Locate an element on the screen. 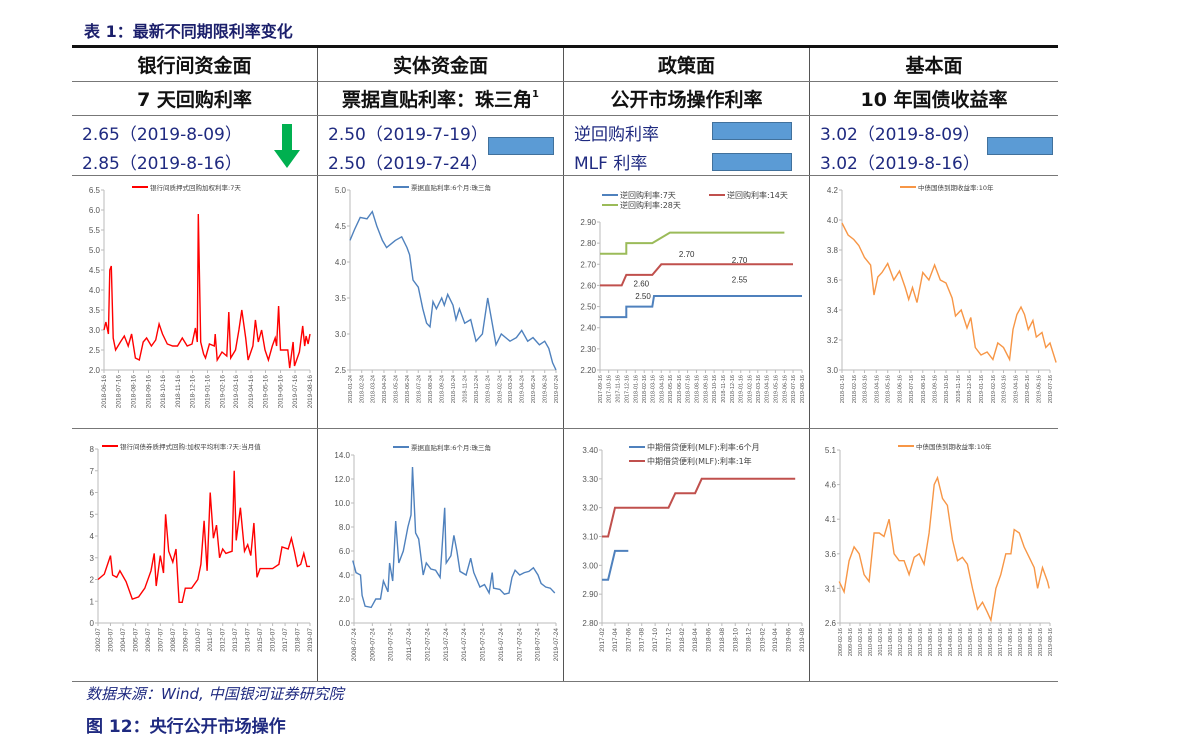 The image size is (1191, 737). x-tick-label: 2010-07 is located at coordinates (198, 640).